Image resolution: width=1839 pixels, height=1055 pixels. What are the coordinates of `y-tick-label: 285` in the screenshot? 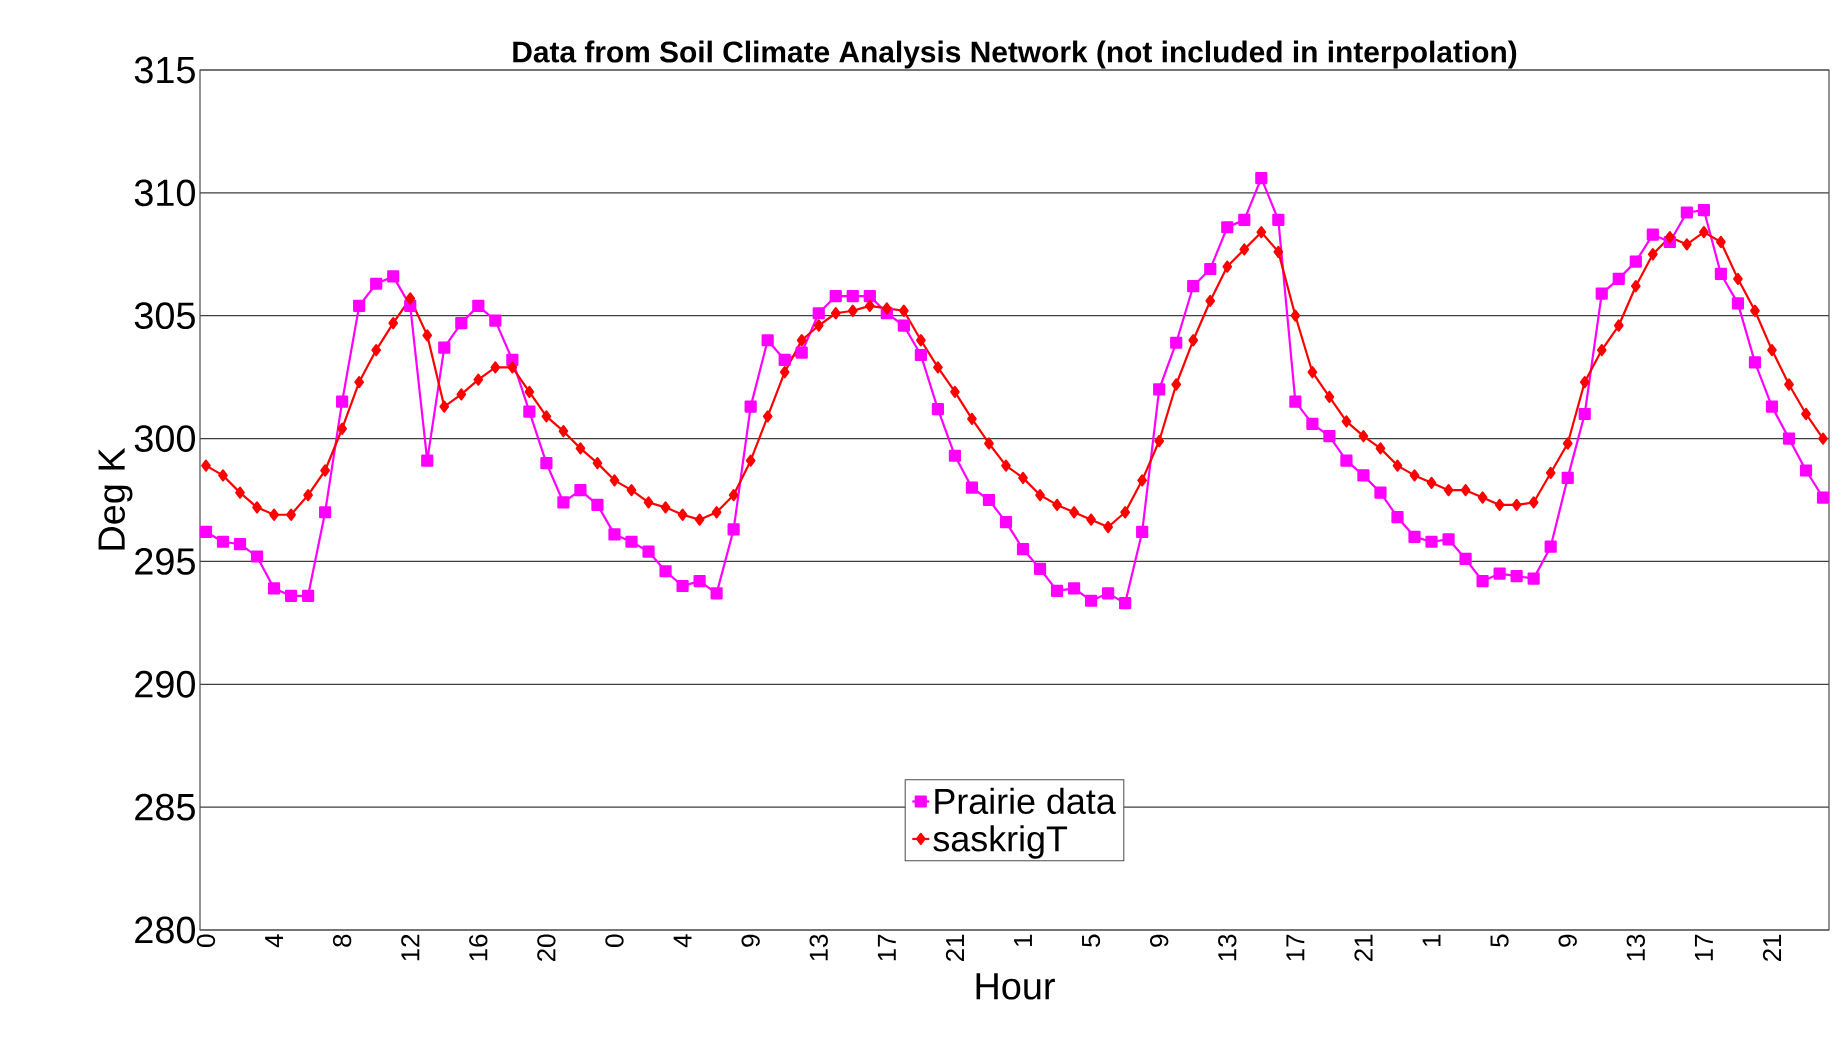 It's located at (165, 807).